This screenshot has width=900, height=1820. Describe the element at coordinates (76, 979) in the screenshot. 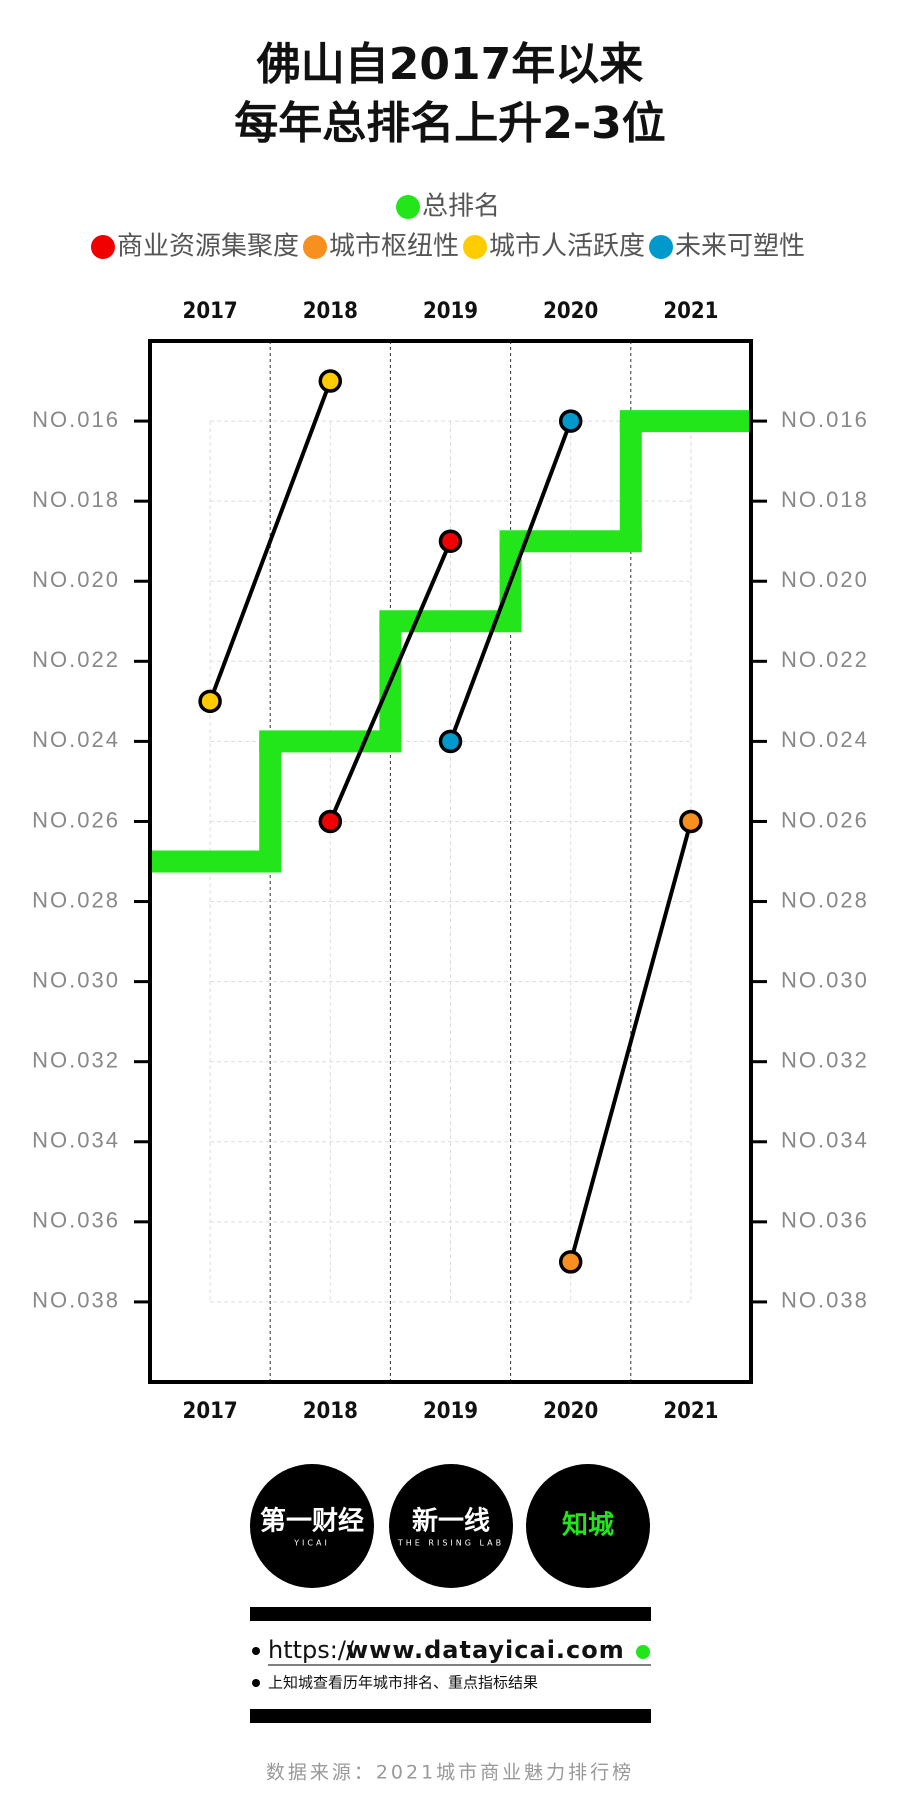

I see `y-tick-label: NO.030` at that location.